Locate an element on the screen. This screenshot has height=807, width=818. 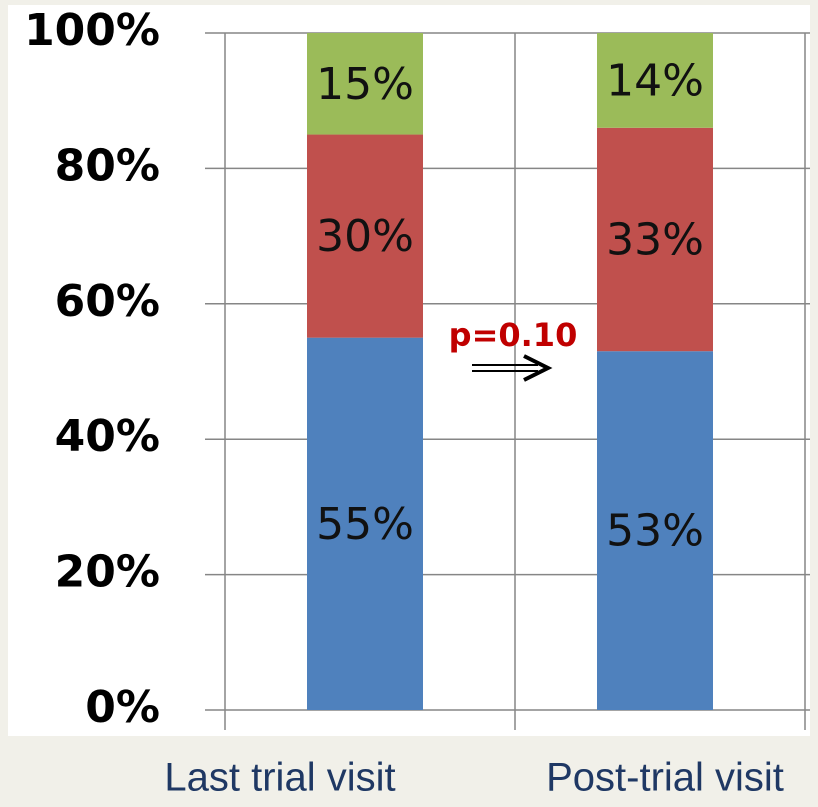
value-label: 33% is located at coordinates (655, 239).